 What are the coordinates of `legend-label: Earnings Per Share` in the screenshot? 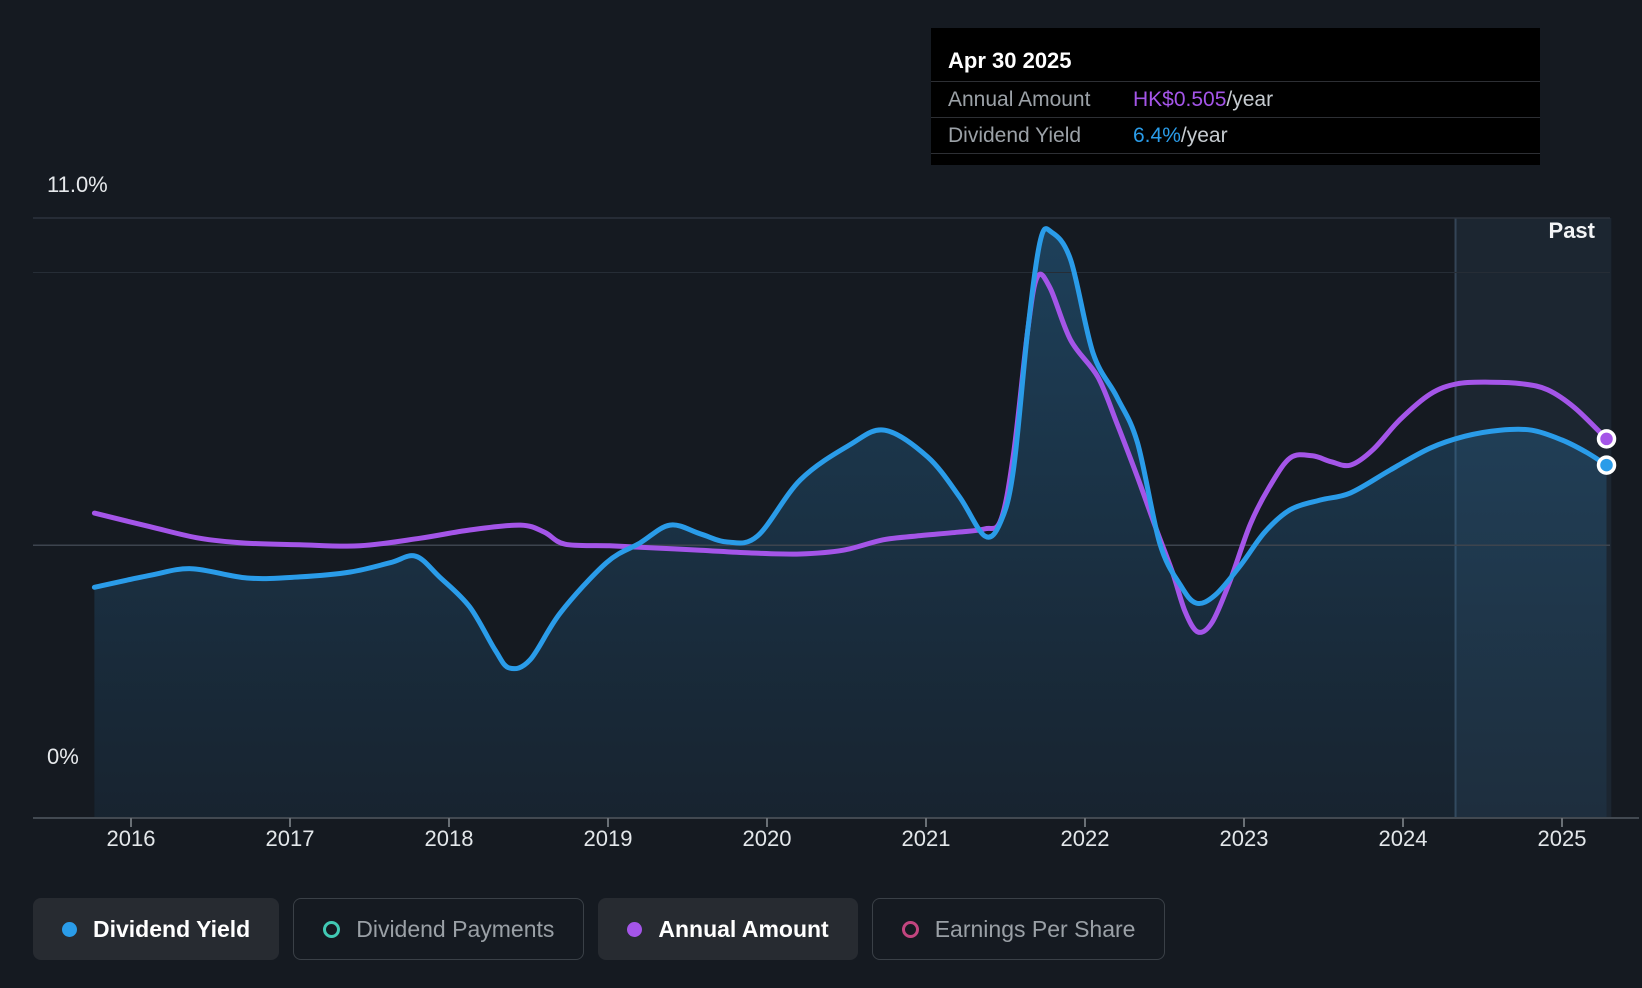 It's located at (1035, 928).